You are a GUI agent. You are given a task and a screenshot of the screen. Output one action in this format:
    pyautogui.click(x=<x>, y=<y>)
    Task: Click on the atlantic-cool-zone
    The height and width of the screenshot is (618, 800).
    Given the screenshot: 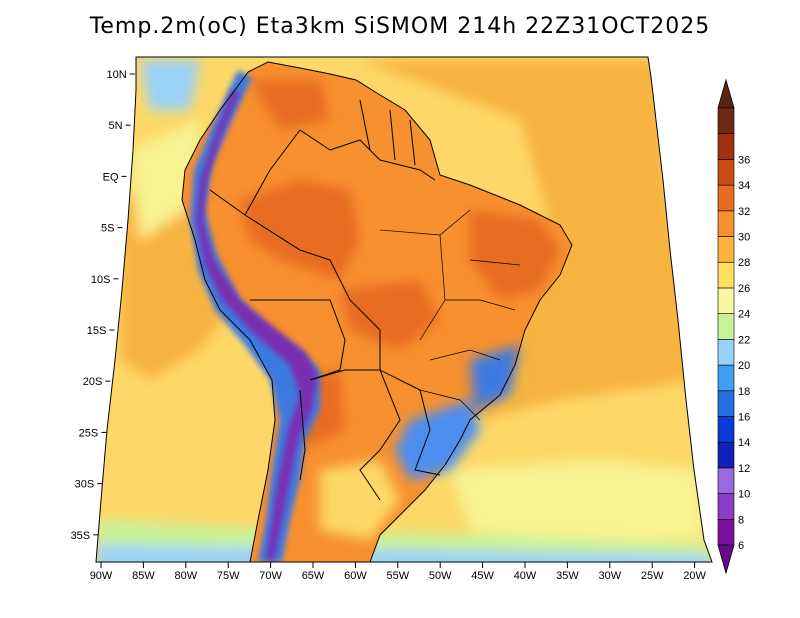 What is the action you would take?
    pyautogui.click(x=577, y=502)
    